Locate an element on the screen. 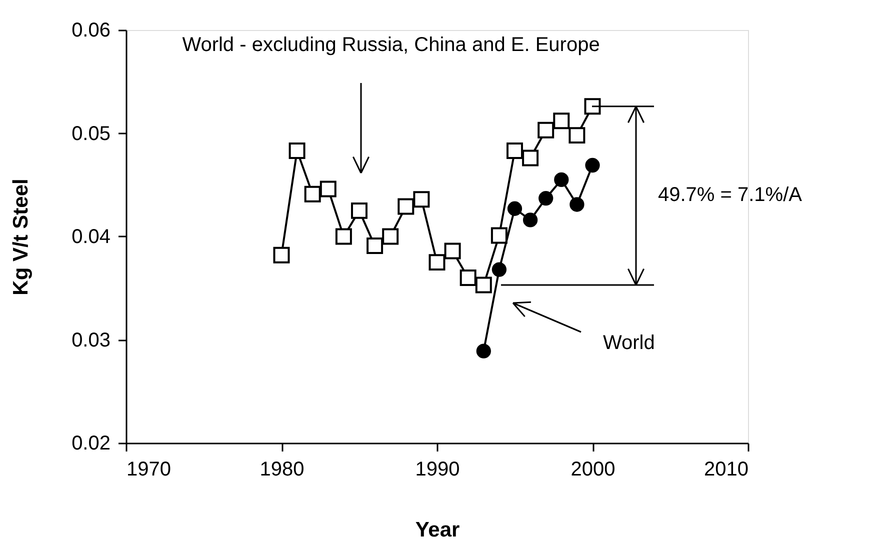 The height and width of the screenshot is (558, 883). x-tick-label: 1980 is located at coordinates (282, 469).